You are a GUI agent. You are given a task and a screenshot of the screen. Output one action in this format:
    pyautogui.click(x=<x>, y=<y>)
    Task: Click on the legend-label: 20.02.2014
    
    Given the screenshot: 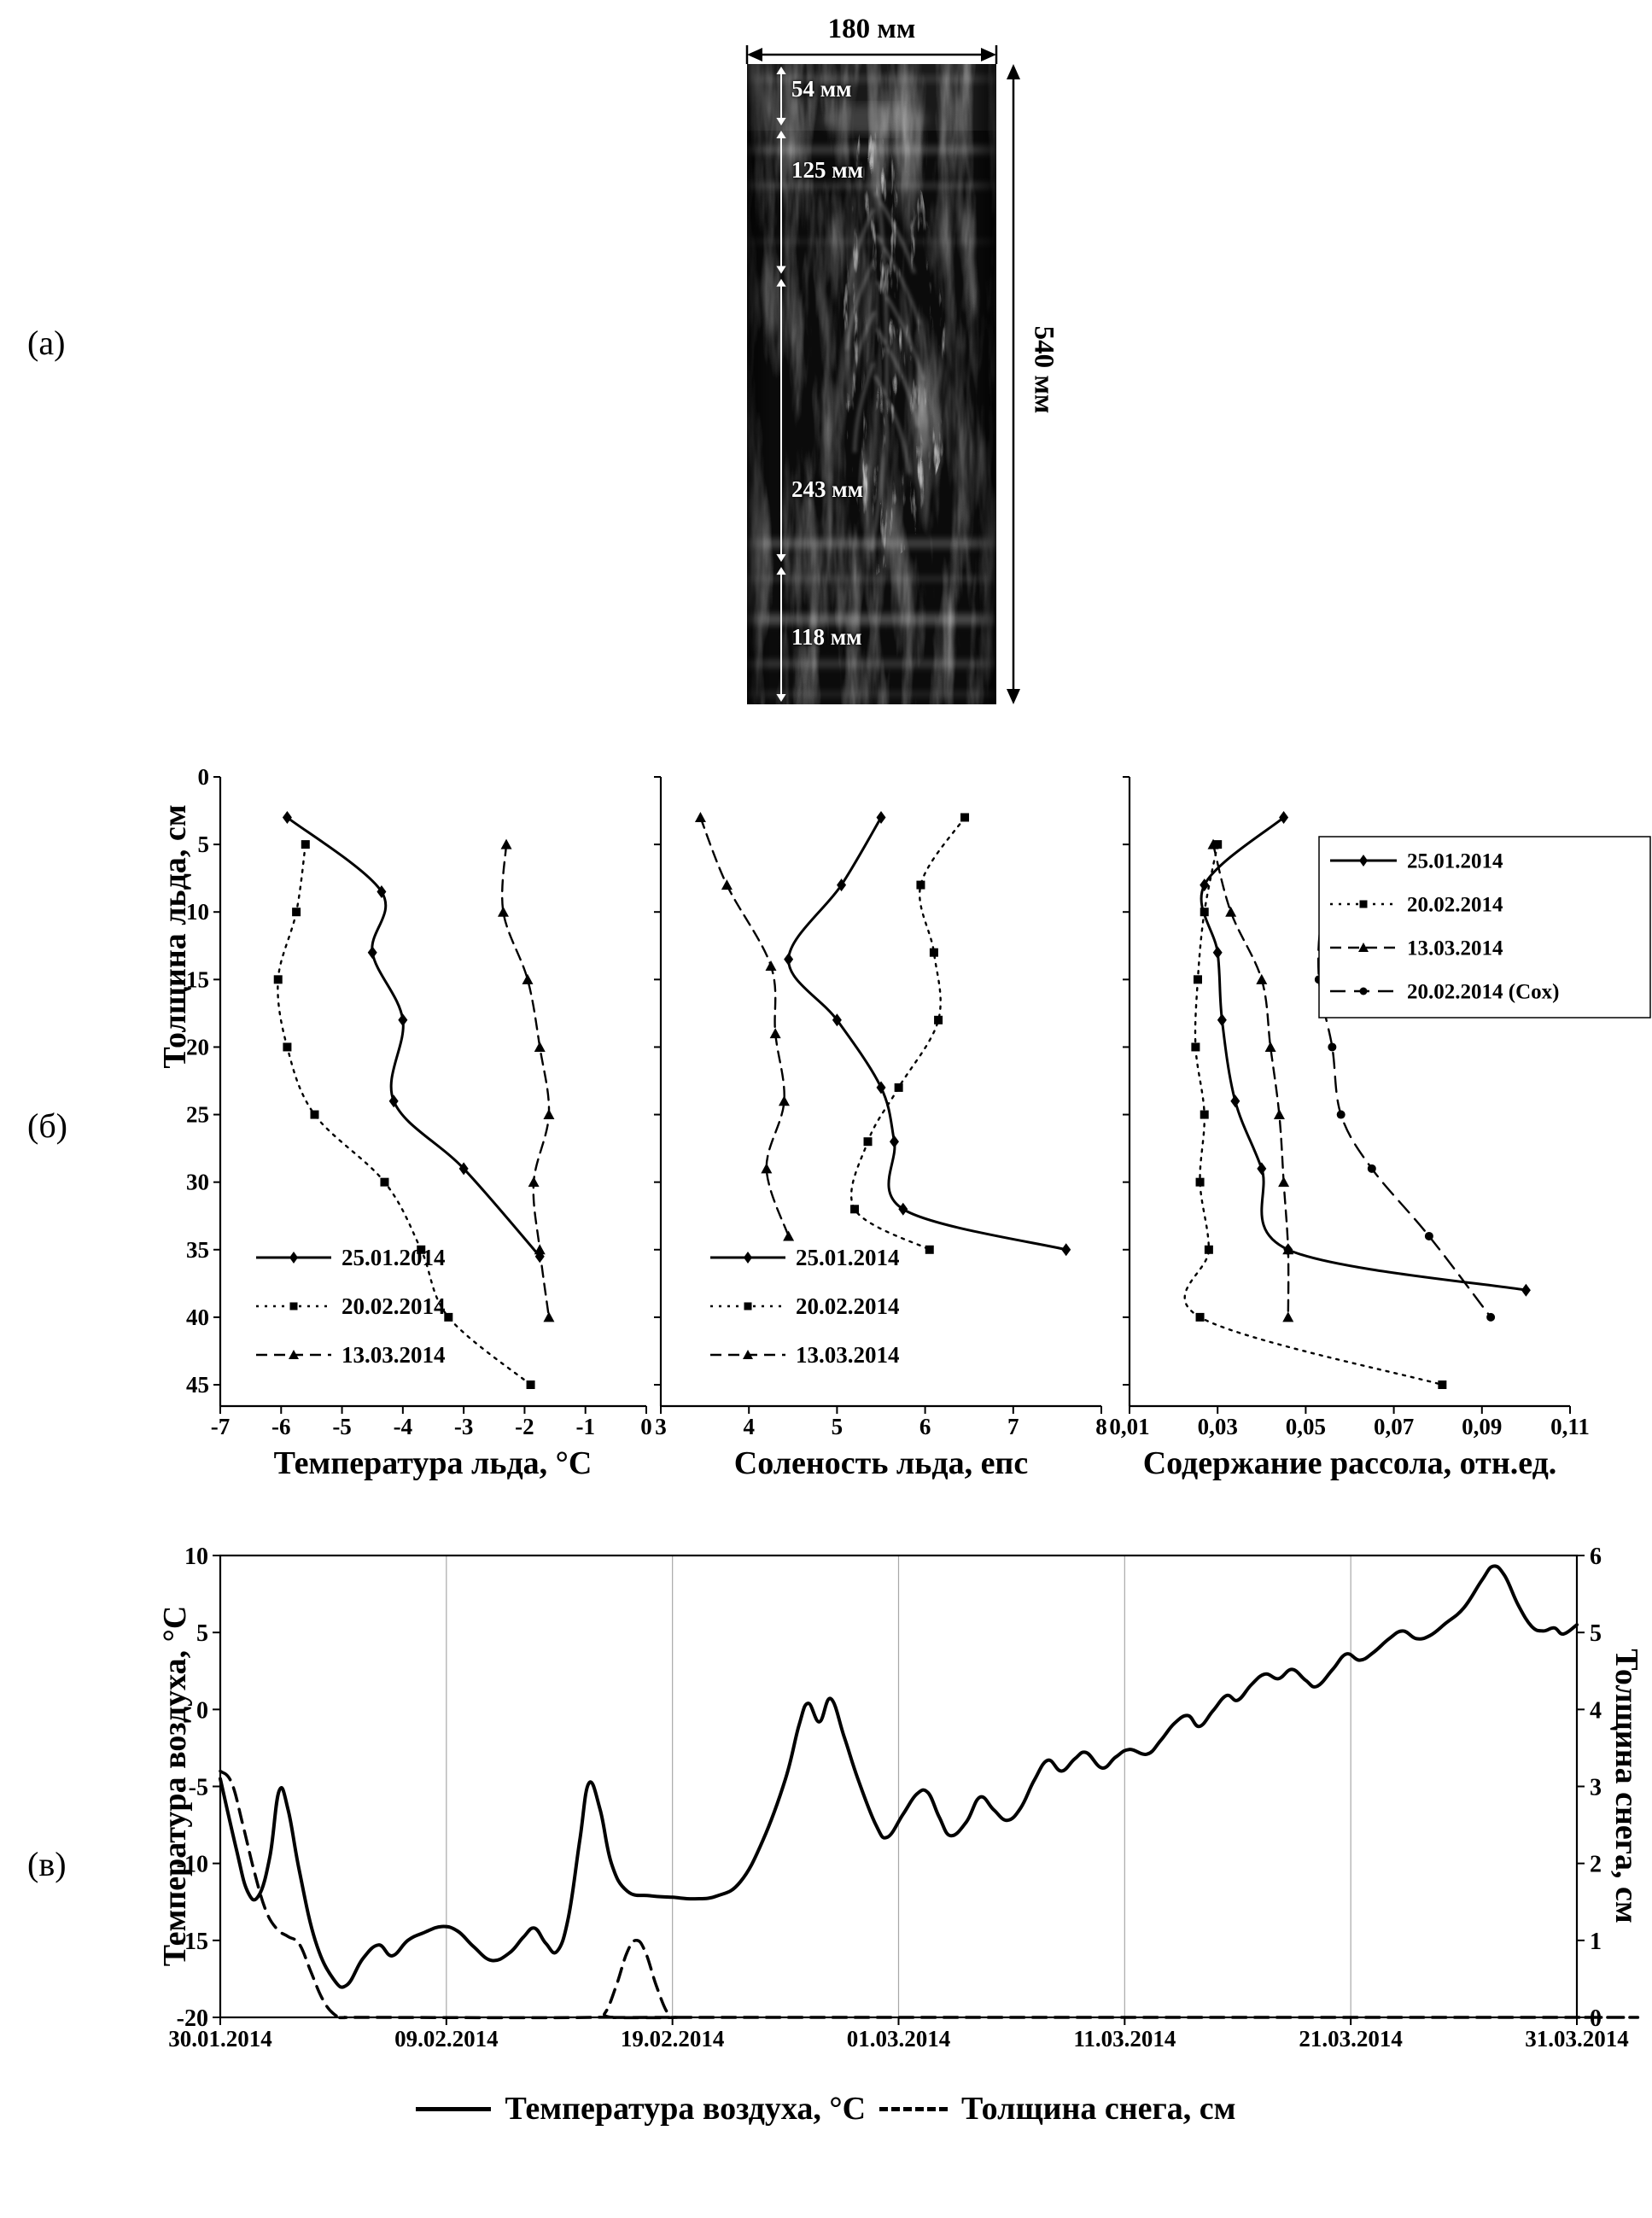 What is the action you would take?
    pyautogui.click(x=393, y=1306)
    